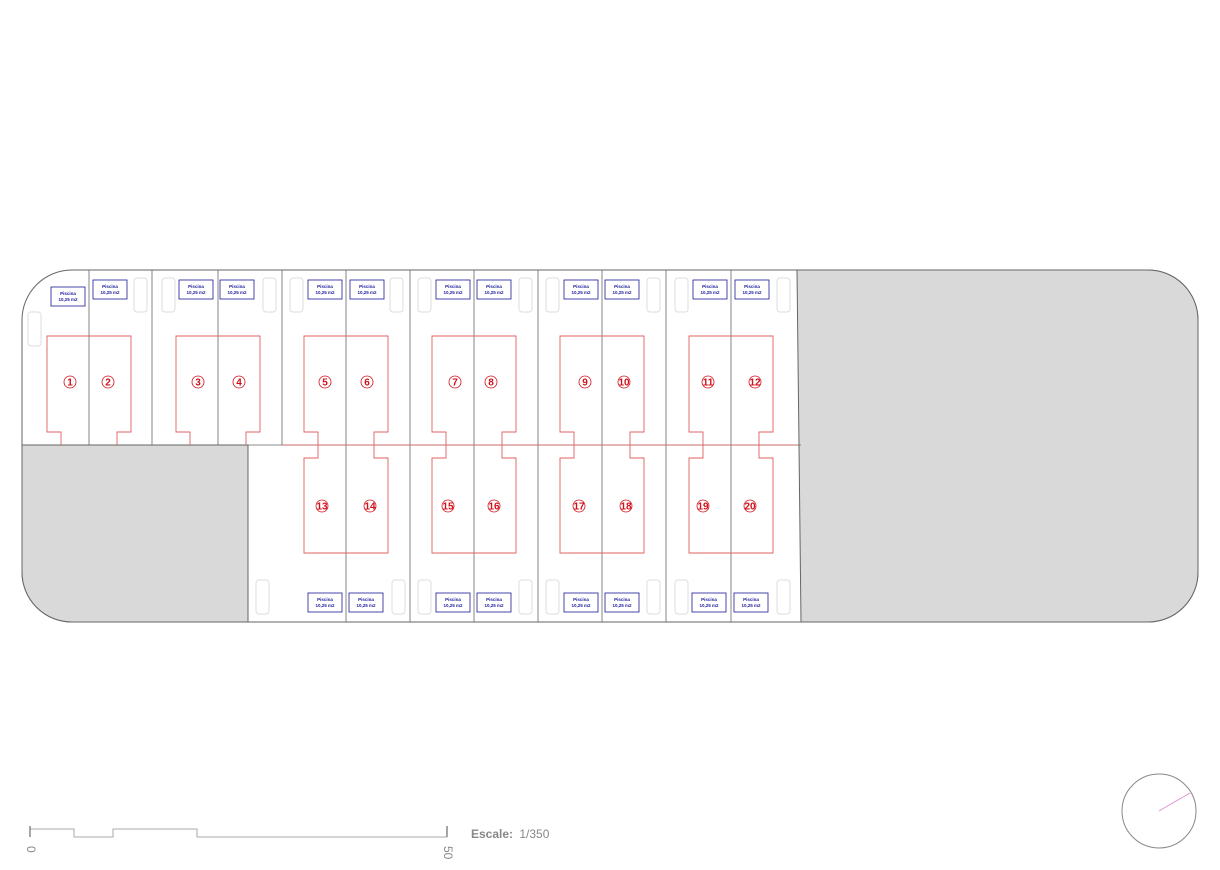 This screenshot has height=870, width=1220. What do you see at coordinates (492, 834) in the screenshot?
I see `scale-label-prefix: Escale:` at bounding box center [492, 834].